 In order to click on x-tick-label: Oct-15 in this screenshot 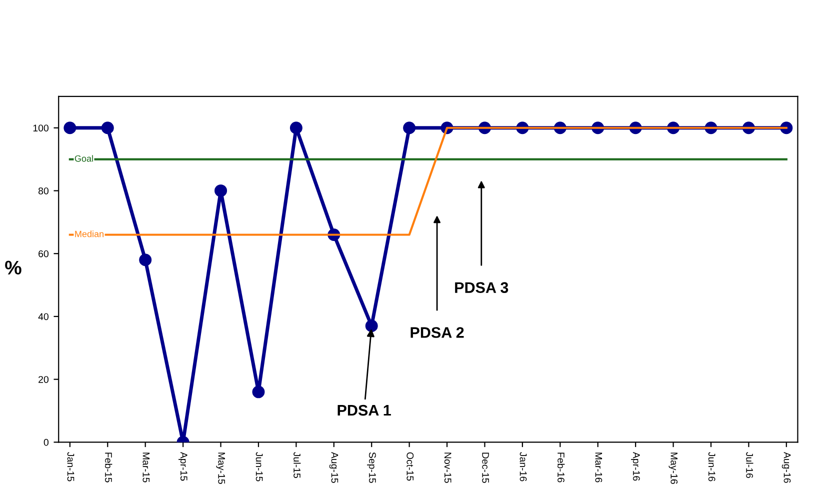, I will do `click(410, 466)`.